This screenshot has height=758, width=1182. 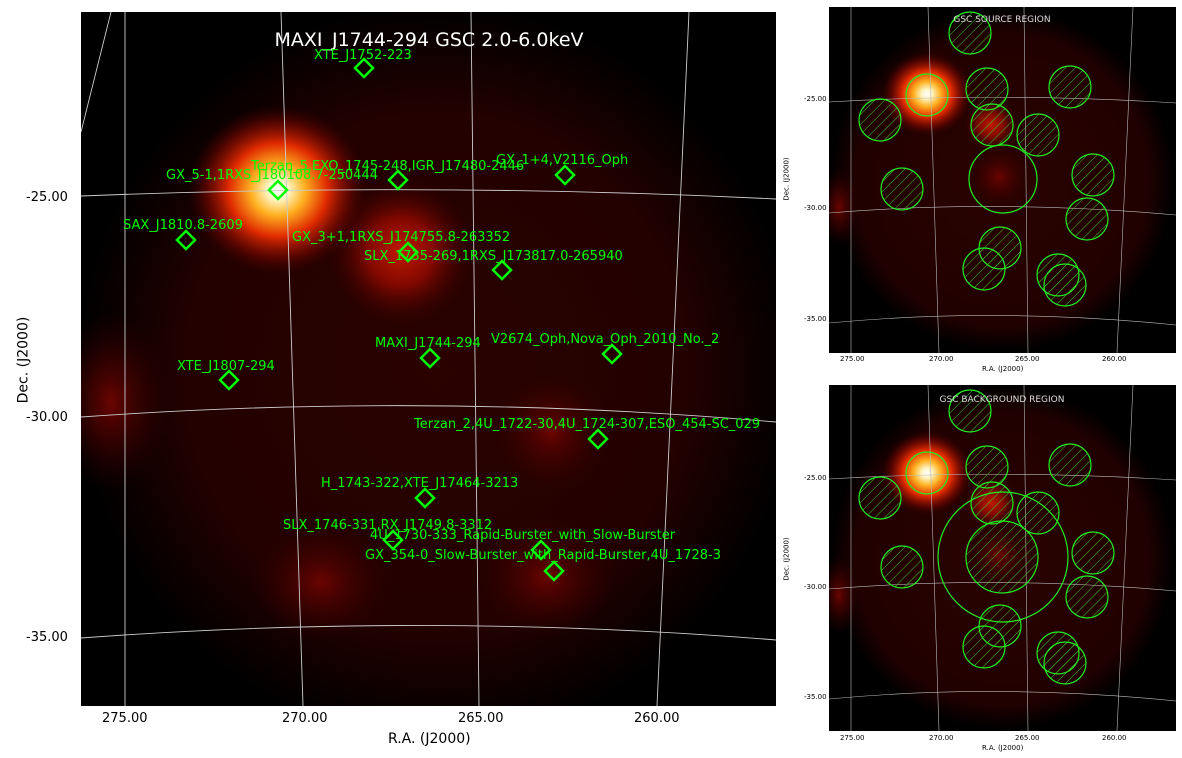 What do you see at coordinates (562, 160) in the screenshot?
I see `source-label: GX_1+4,V2116_Oph` at bounding box center [562, 160].